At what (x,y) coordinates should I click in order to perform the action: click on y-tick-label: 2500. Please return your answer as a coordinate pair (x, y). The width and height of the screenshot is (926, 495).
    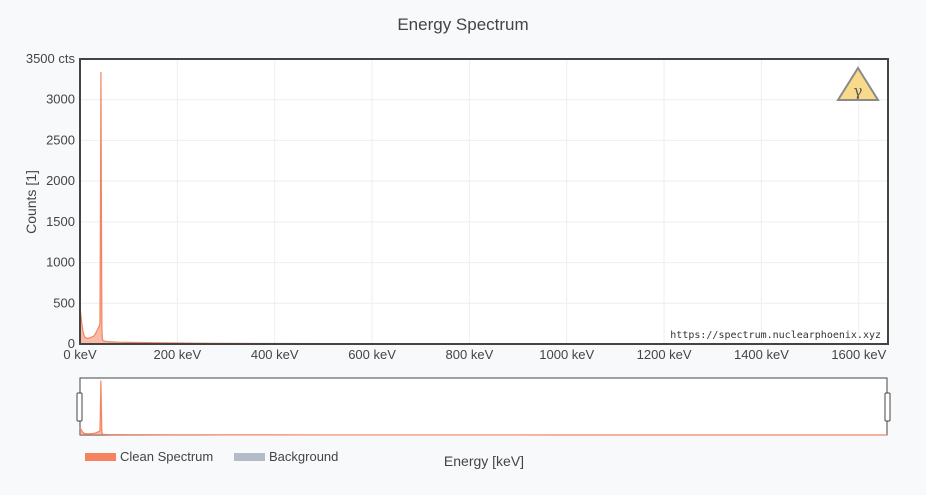
    Looking at the image, I should click on (60, 139).